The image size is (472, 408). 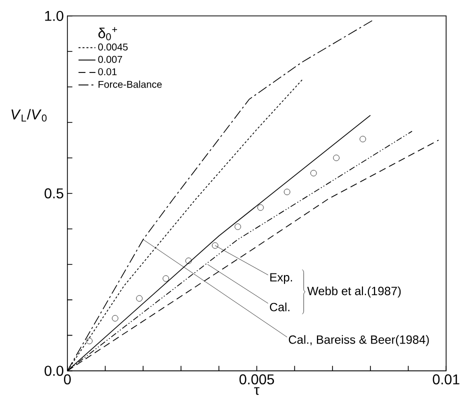 What do you see at coordinates (130, 84) in the screenshot?
I see `legend-label: Force-Balance` at bounding box center [130, 84].